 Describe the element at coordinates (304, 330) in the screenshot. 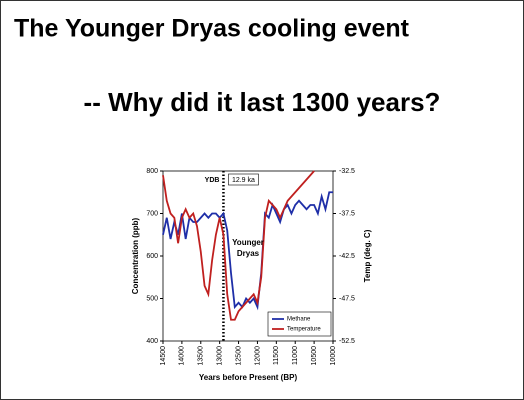

I see `legend-label: Temperature` at that location.